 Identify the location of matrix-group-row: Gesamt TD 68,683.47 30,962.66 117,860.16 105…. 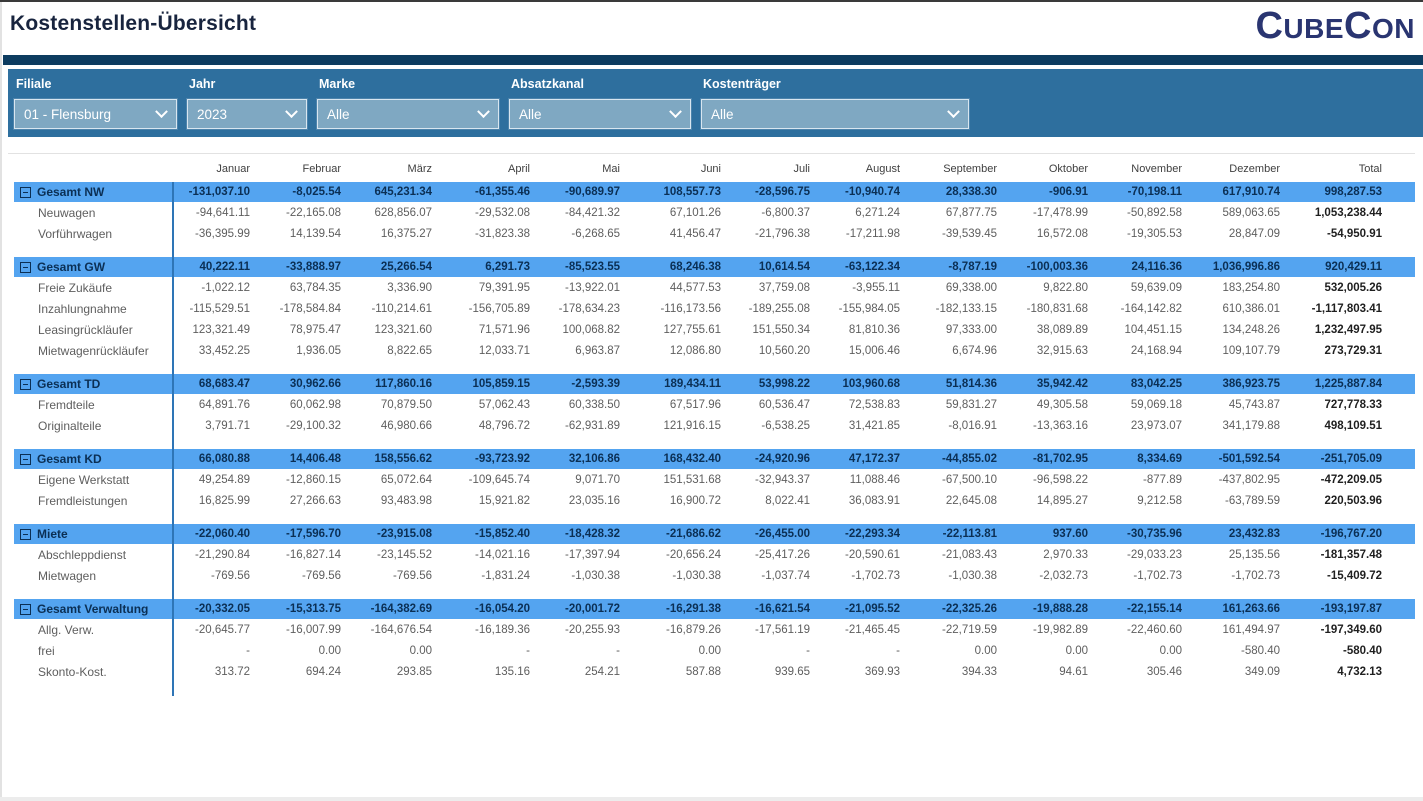
(714, 384).